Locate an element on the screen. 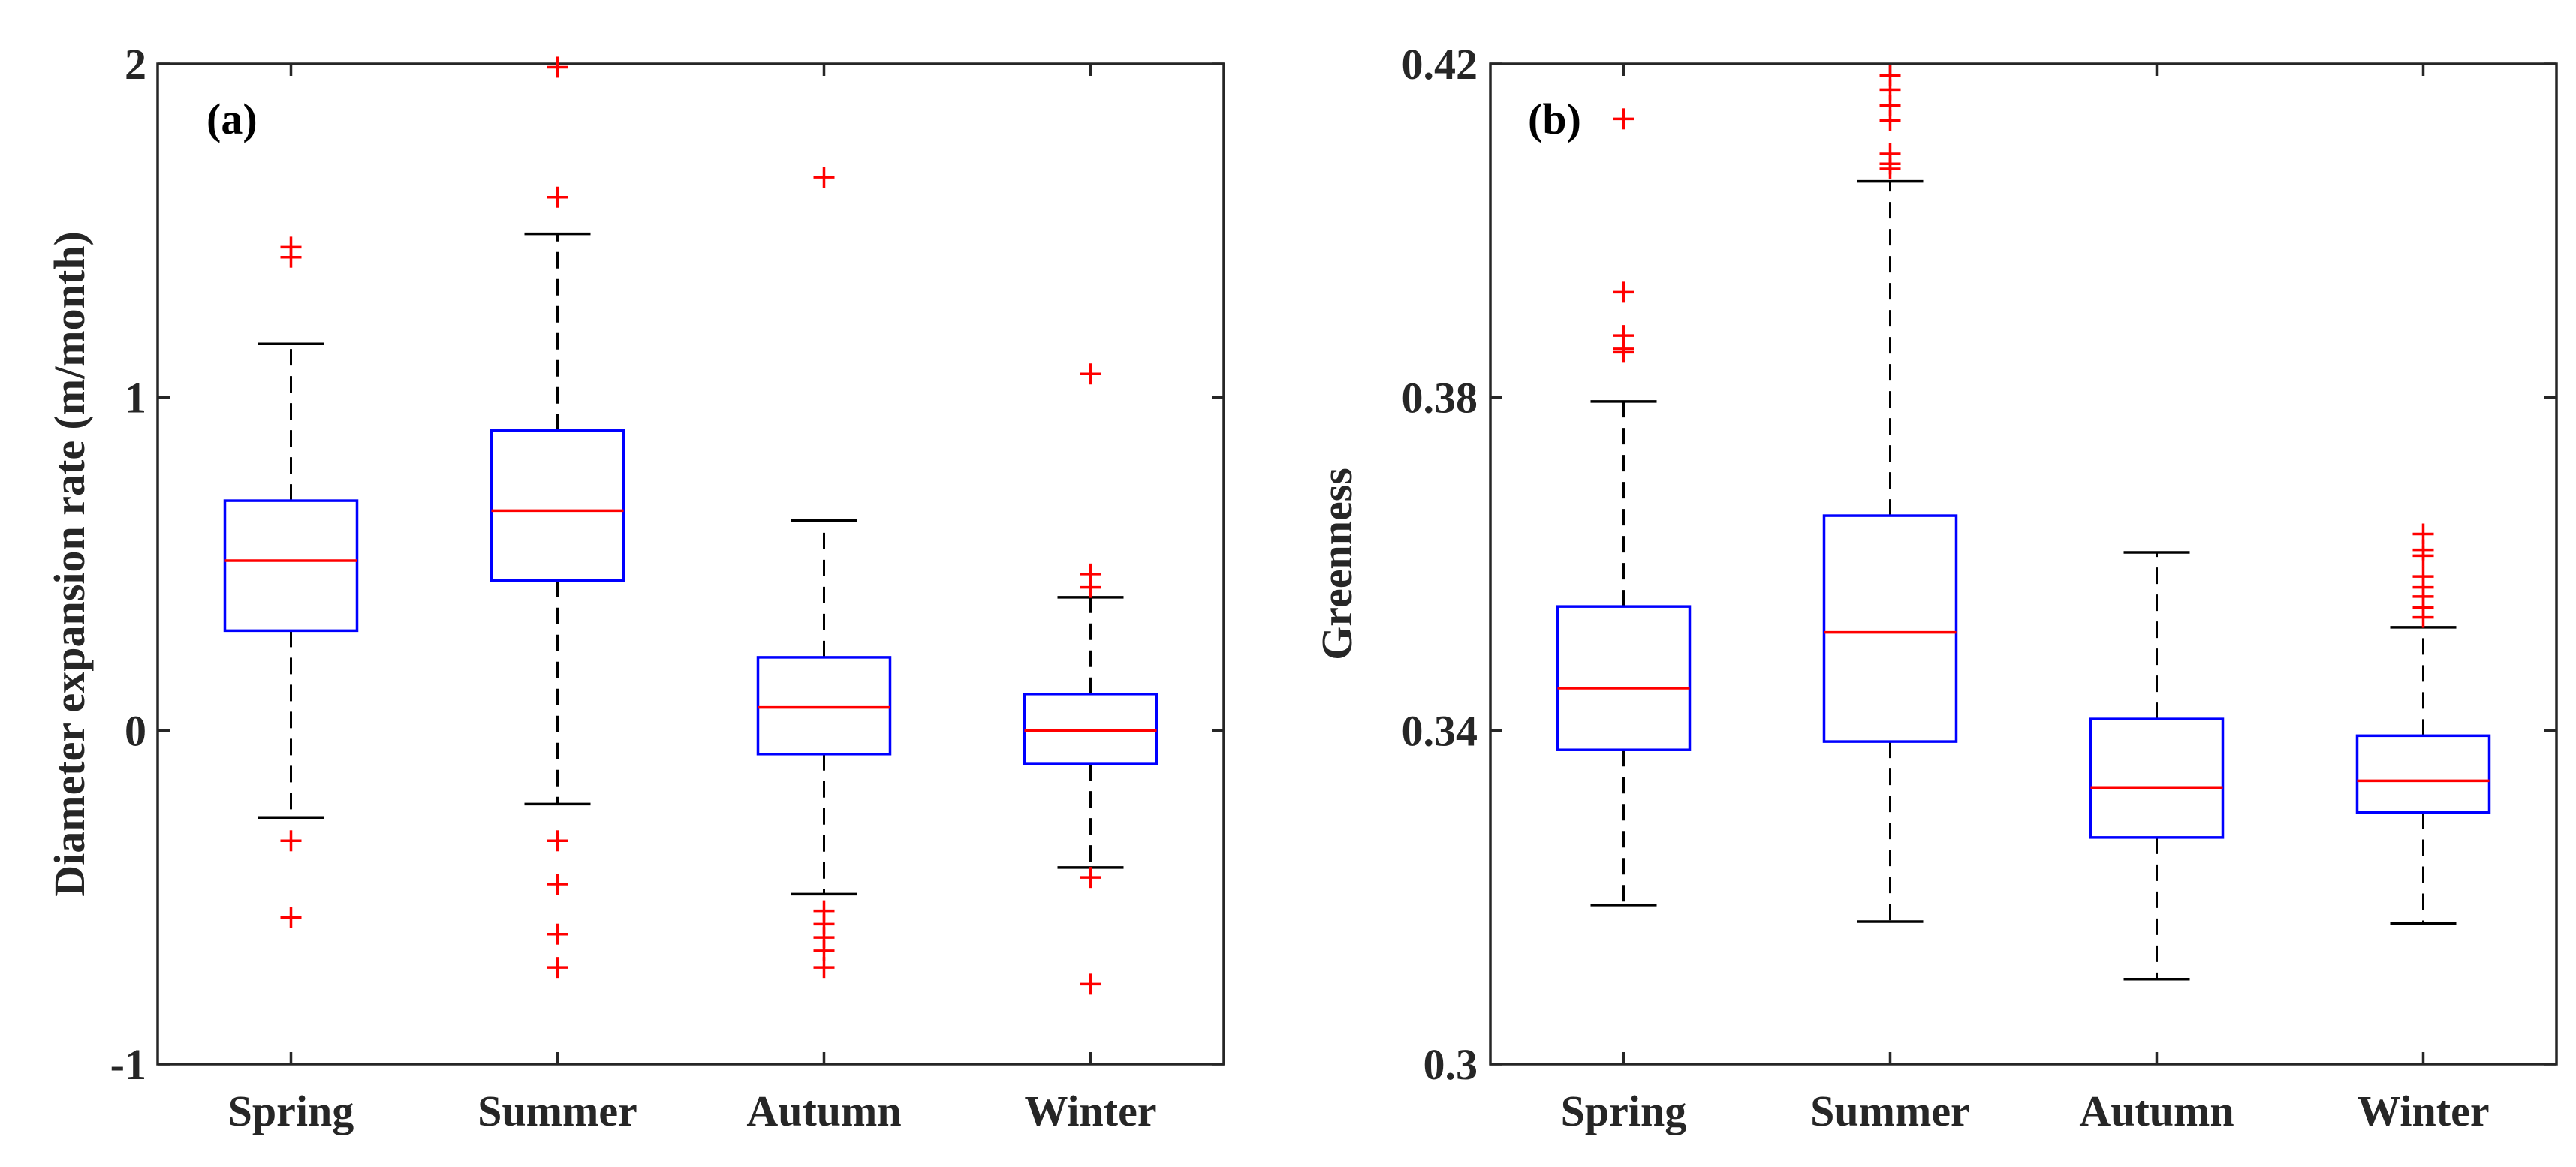 Image resolution: width=2576 pixels, height=1167 pixels. y-axis-title: Diameter expansion rate (m/month) is located at coordinates (69, 564).